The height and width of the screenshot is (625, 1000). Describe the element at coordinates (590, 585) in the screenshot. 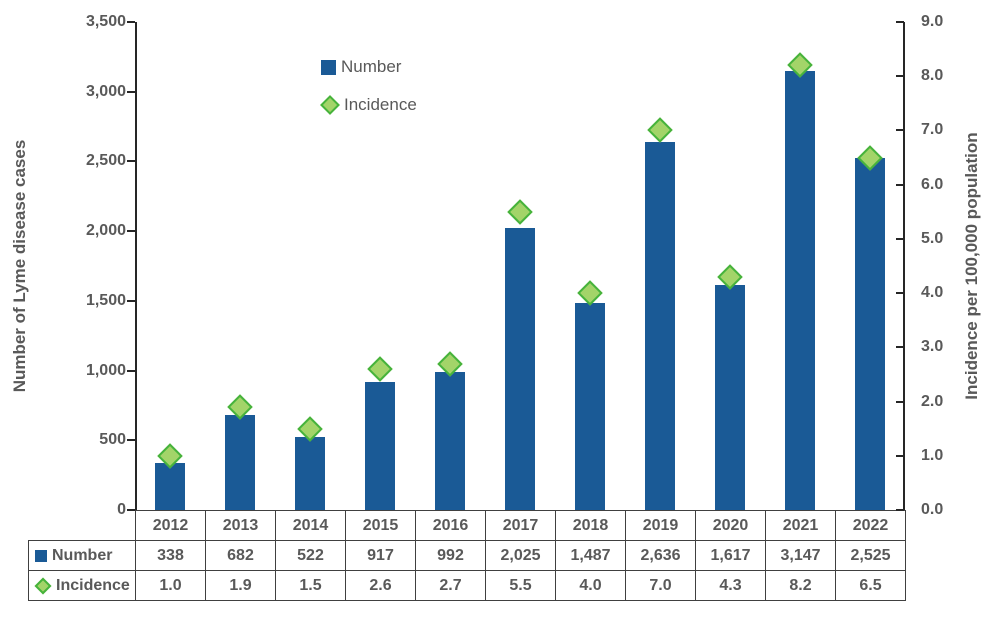

I see `incidence-cell-2018: 4.0` at that location.